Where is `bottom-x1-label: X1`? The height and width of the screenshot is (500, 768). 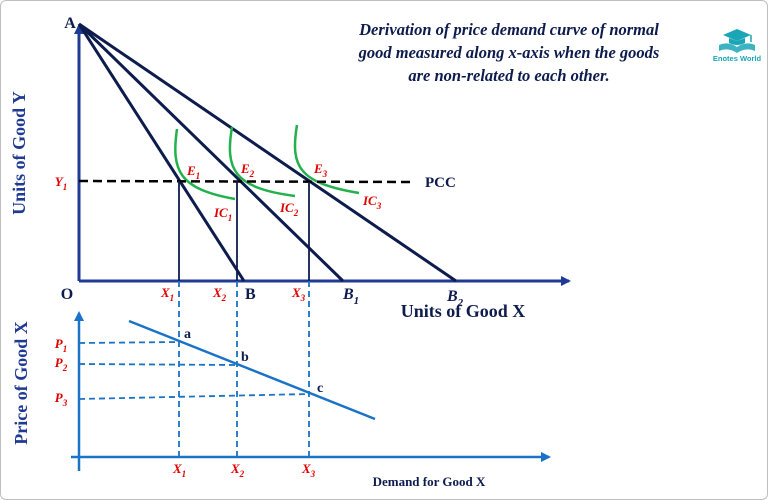 bottom-x1-label: X1 is located at coordinates (179, 470).